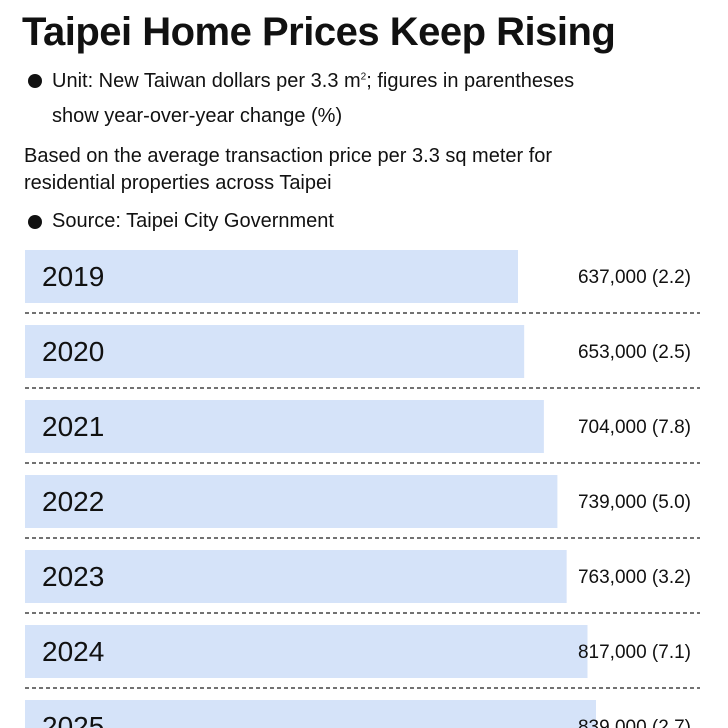 The width and height of the screenshot is (728, 728). I want to click on category-label: 2025, so click(73, 719).